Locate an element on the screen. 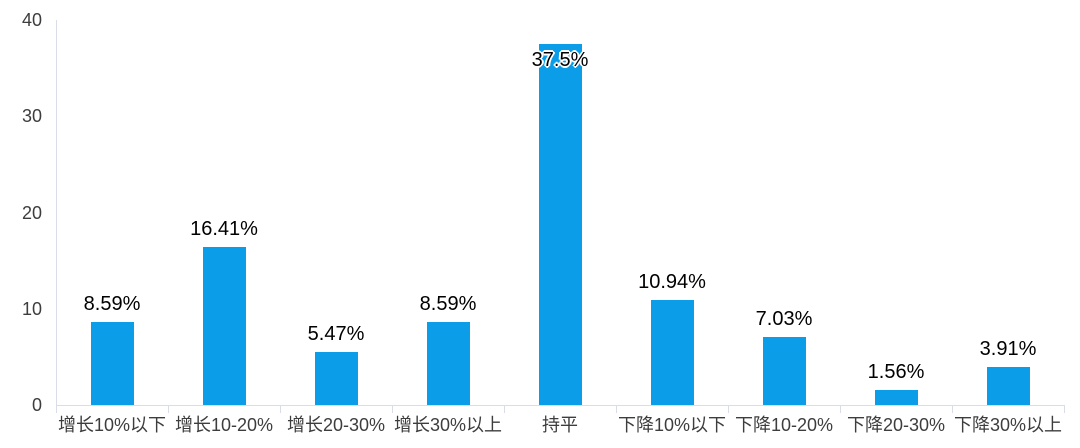 This screenshot has width=1080, height=448. y-axis-tick-label: 20 is located at coordinates (31, 212).